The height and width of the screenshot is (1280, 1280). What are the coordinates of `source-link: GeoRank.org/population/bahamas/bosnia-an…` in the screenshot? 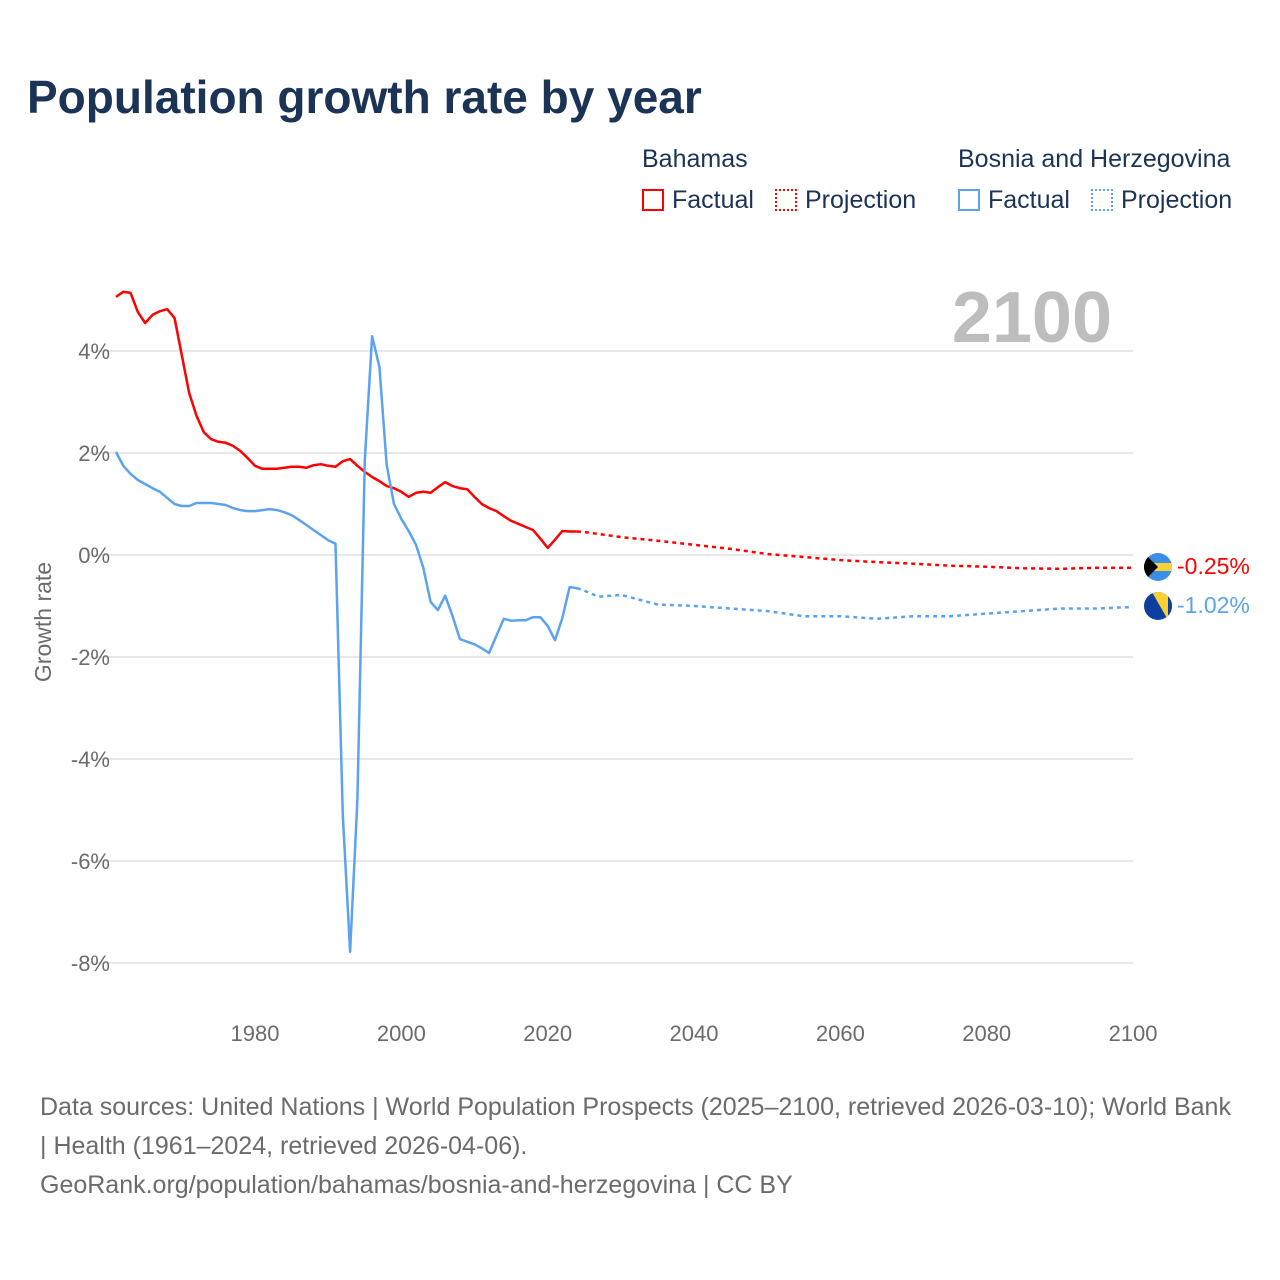 It's located at (416, 1185).